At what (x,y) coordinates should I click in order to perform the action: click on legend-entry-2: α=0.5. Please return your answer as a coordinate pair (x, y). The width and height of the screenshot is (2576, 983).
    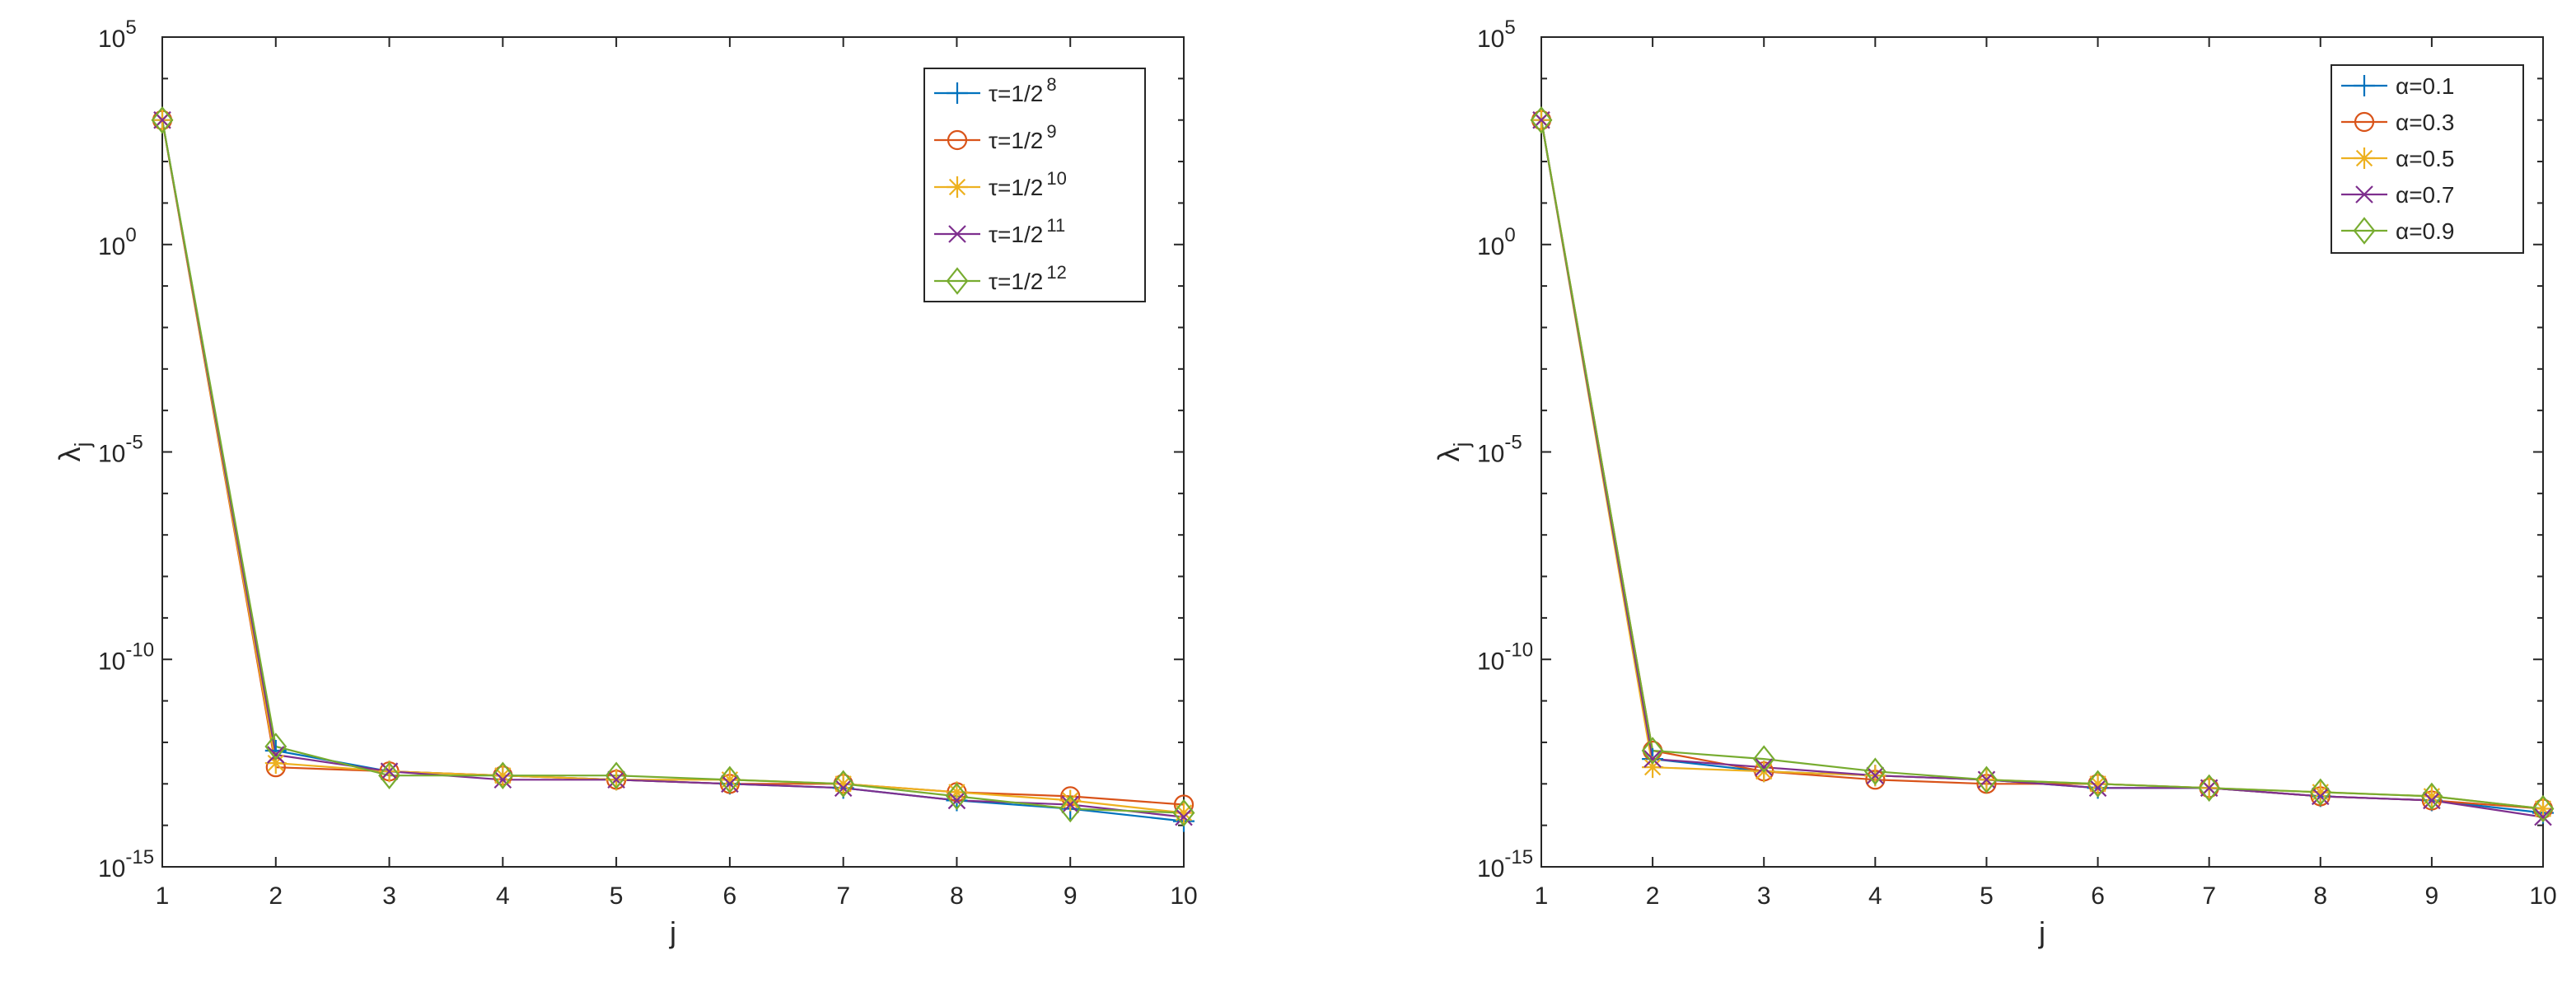
    Looking at the image, I should click on (2425, 158).